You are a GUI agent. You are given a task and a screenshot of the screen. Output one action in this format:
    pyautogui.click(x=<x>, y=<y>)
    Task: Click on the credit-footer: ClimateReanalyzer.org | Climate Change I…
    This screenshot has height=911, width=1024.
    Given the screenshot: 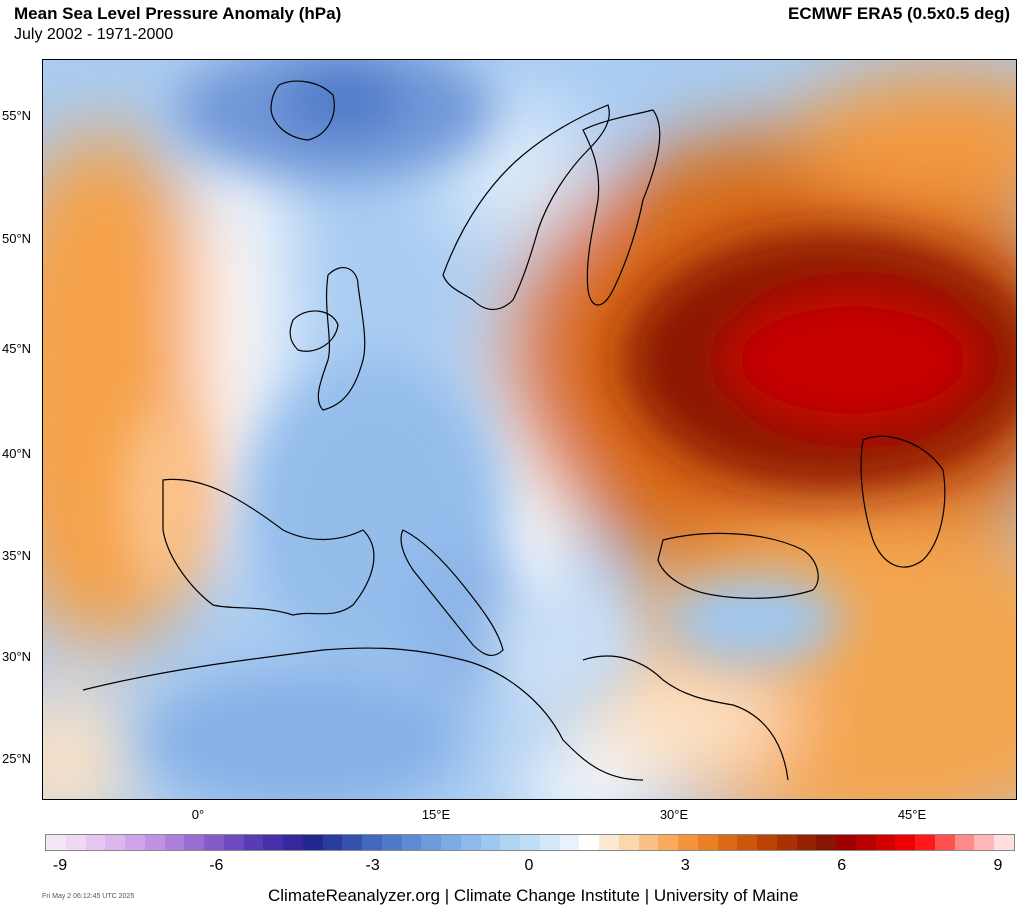 What is the action you would take?
    pyautogui.click(x=533, y=895)
    